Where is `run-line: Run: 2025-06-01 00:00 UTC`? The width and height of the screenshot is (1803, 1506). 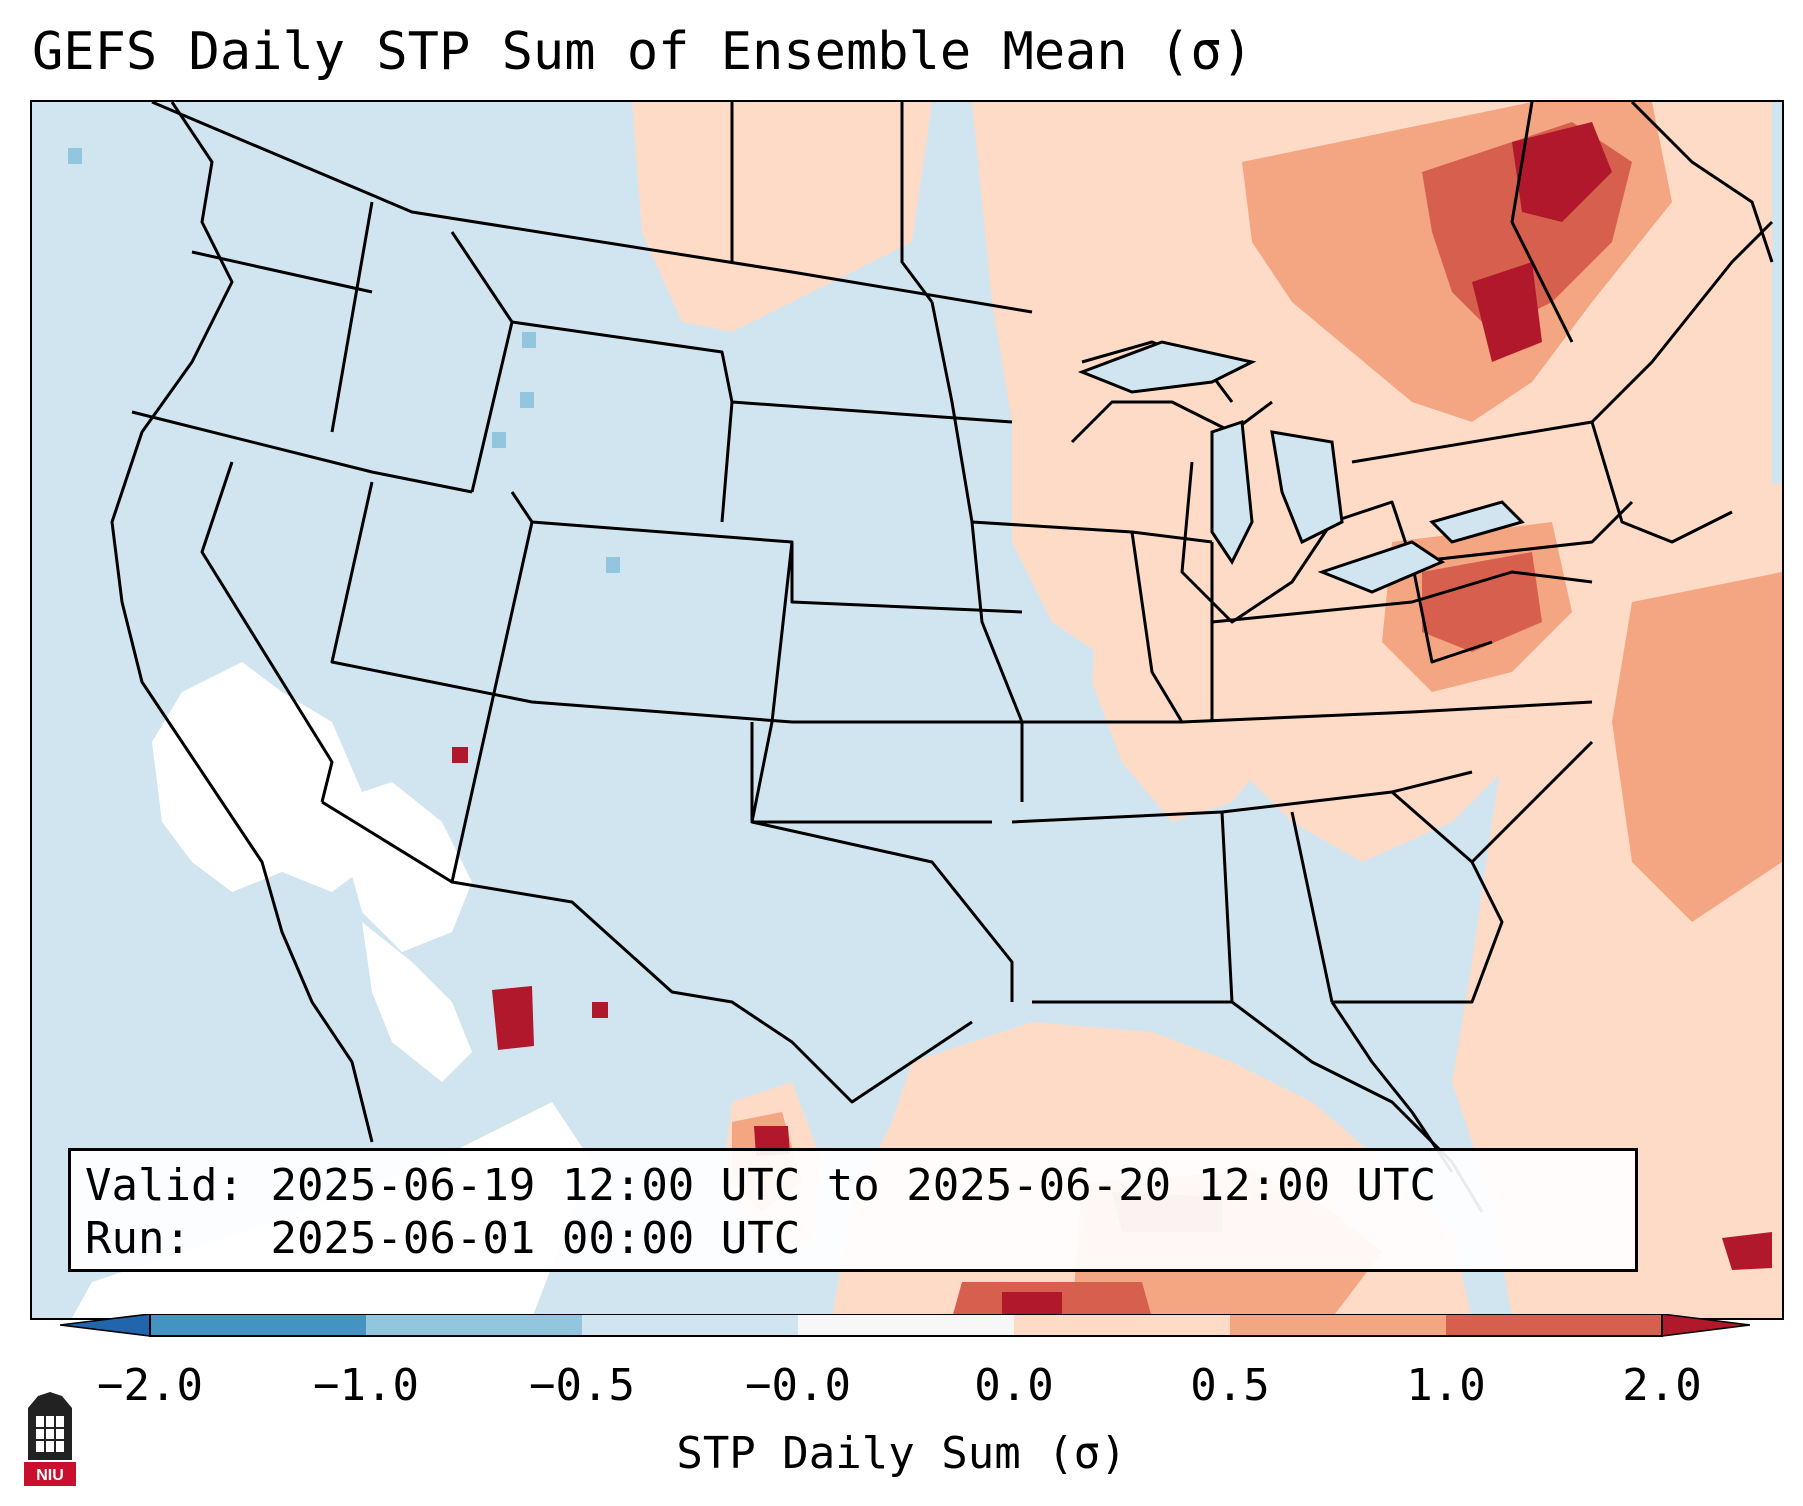
run-line: Run: 2025-06-01 00:00 UTC is located at coordinates (853, 1238).